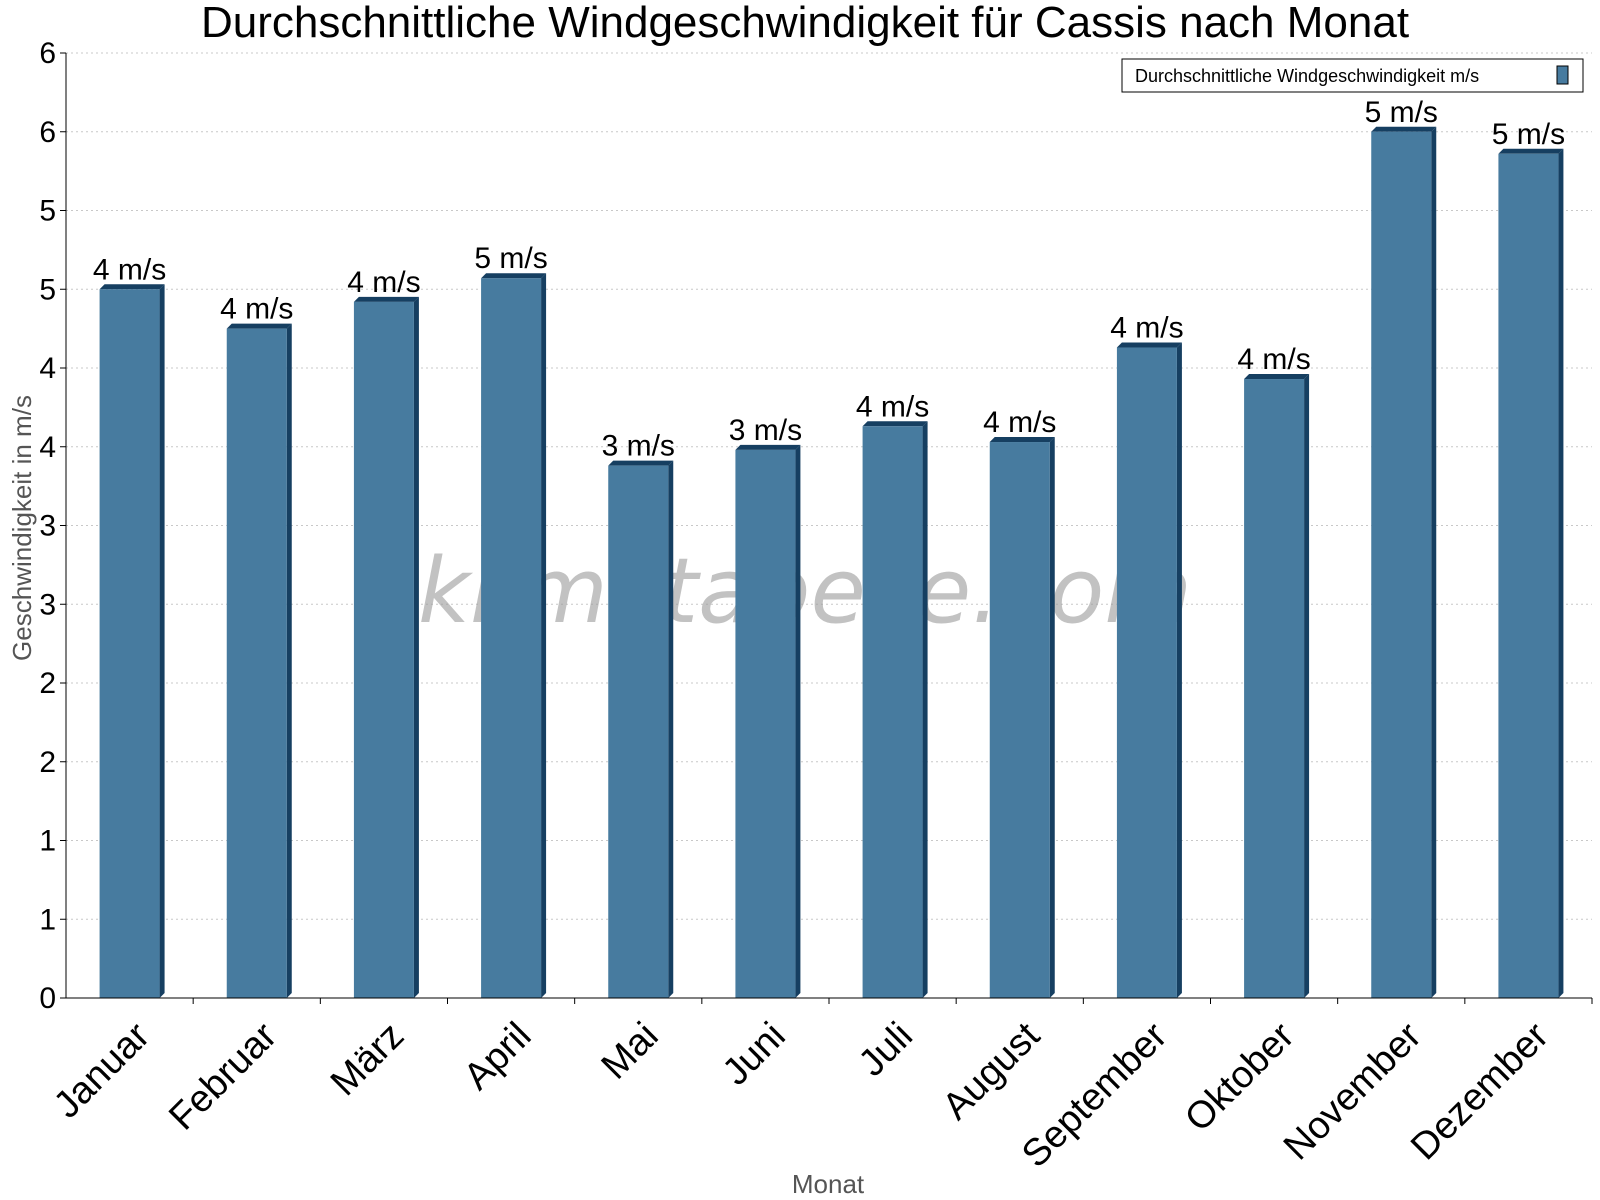  I want to click on x-tick-label: Januar, so click(102, 1070).